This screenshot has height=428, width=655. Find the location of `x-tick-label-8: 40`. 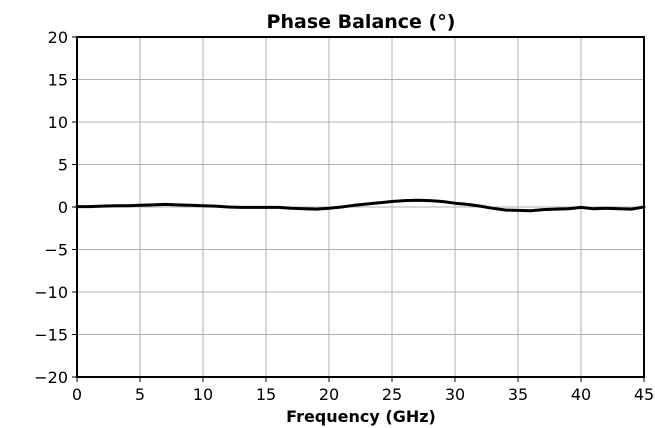

x-tick-label-8: 40 is located at coordinates (581, 394).